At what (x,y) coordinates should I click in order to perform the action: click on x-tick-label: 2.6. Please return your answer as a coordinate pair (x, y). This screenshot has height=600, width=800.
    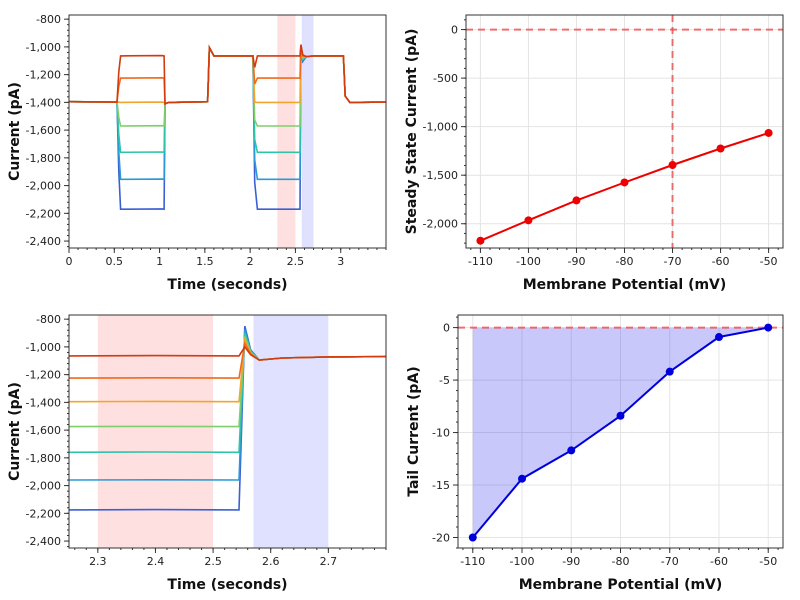
    Looking at the image, I should click on (271, 561).